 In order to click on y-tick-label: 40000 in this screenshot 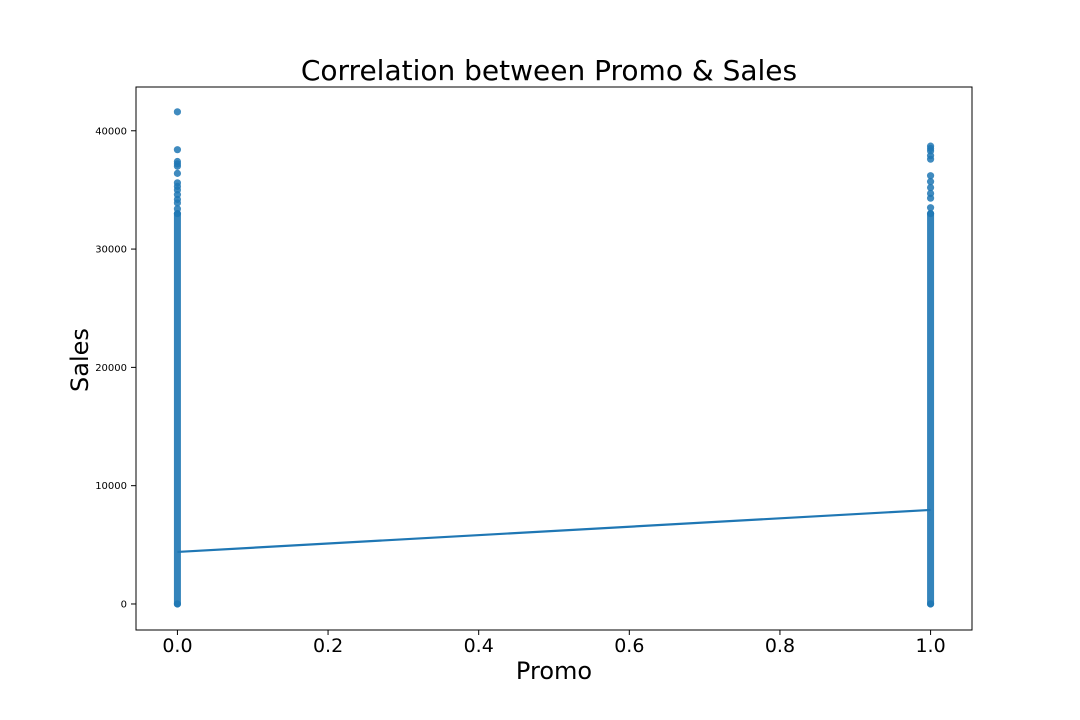, I will do `click(111, 131)`.